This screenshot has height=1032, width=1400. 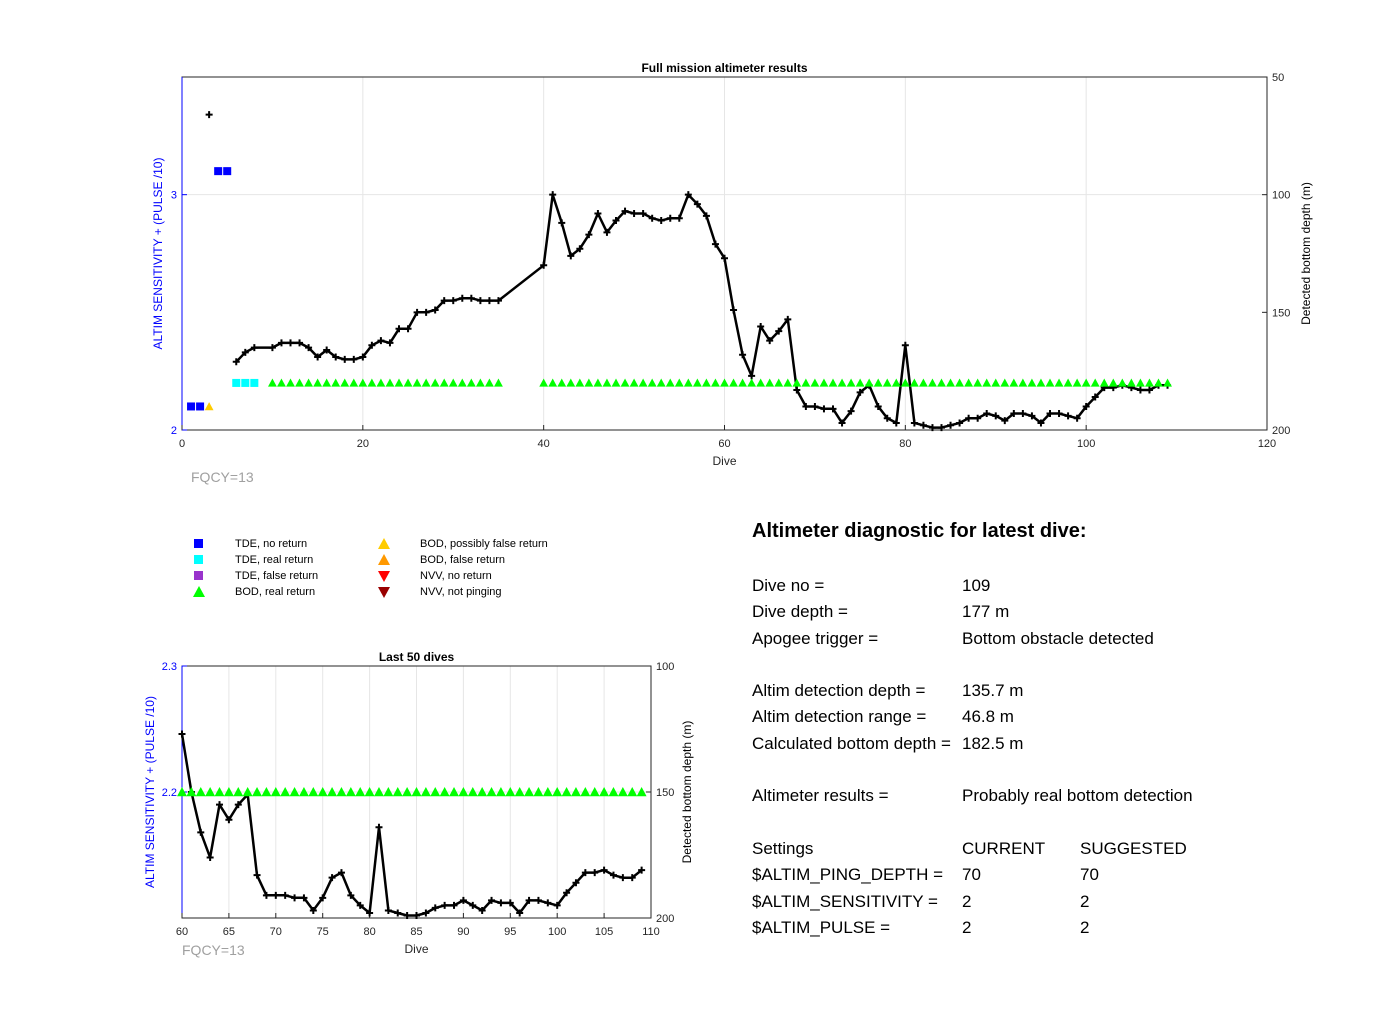 What do you see at coordinates (1133, 848) in the screenshot?
I see `diag-col-suggested: SUGGESTED` at bounding box center [1133, 848].